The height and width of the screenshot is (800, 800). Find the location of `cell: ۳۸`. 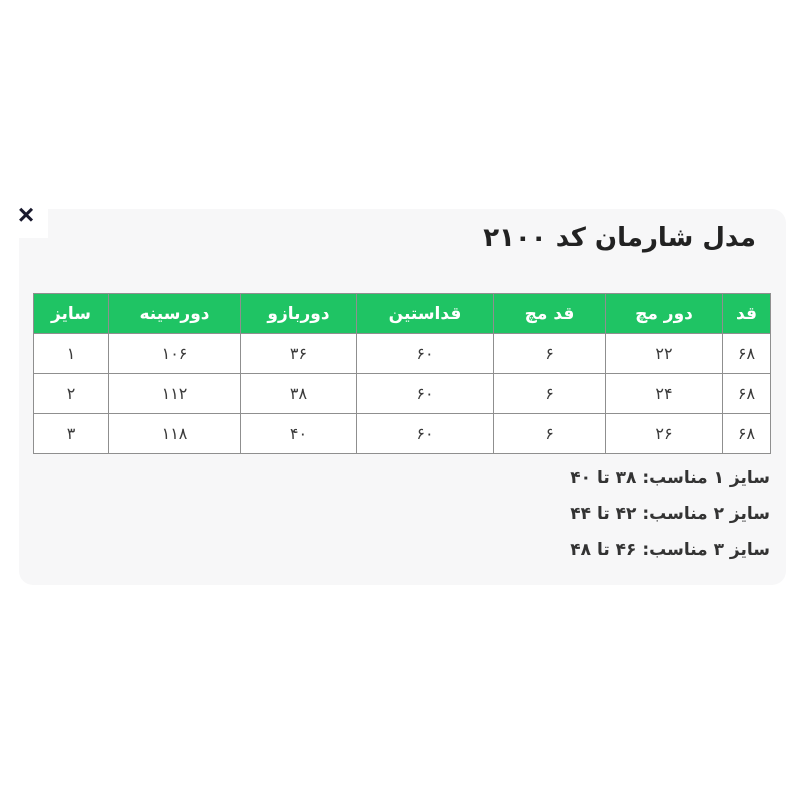

cell: ۳۸ is located at coordinates (298, 393).